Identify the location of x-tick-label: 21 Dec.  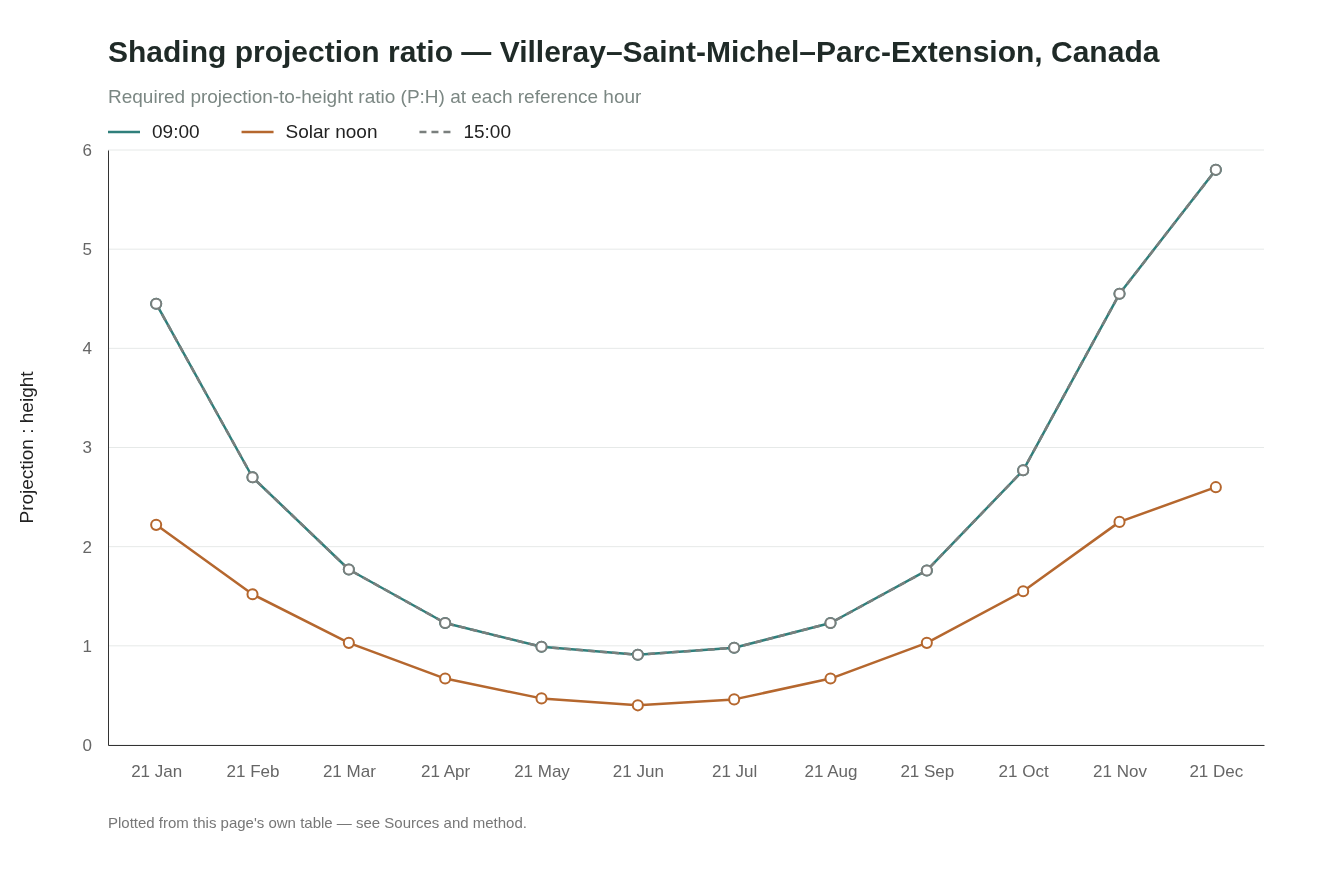
(1216, 772).